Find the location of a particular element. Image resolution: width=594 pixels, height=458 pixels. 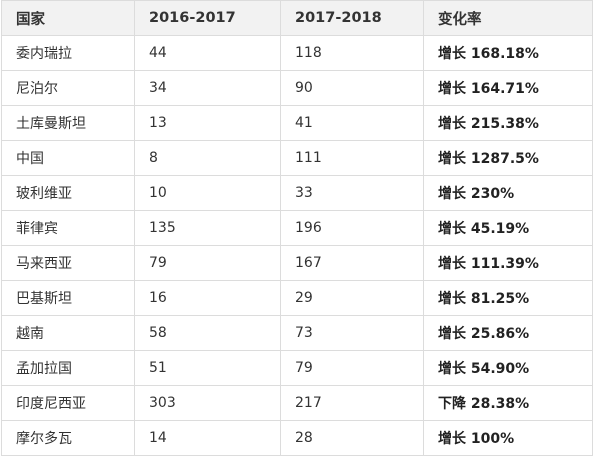

change-rate-cell: 增长 45.19% is located at coordinates (508, 228).